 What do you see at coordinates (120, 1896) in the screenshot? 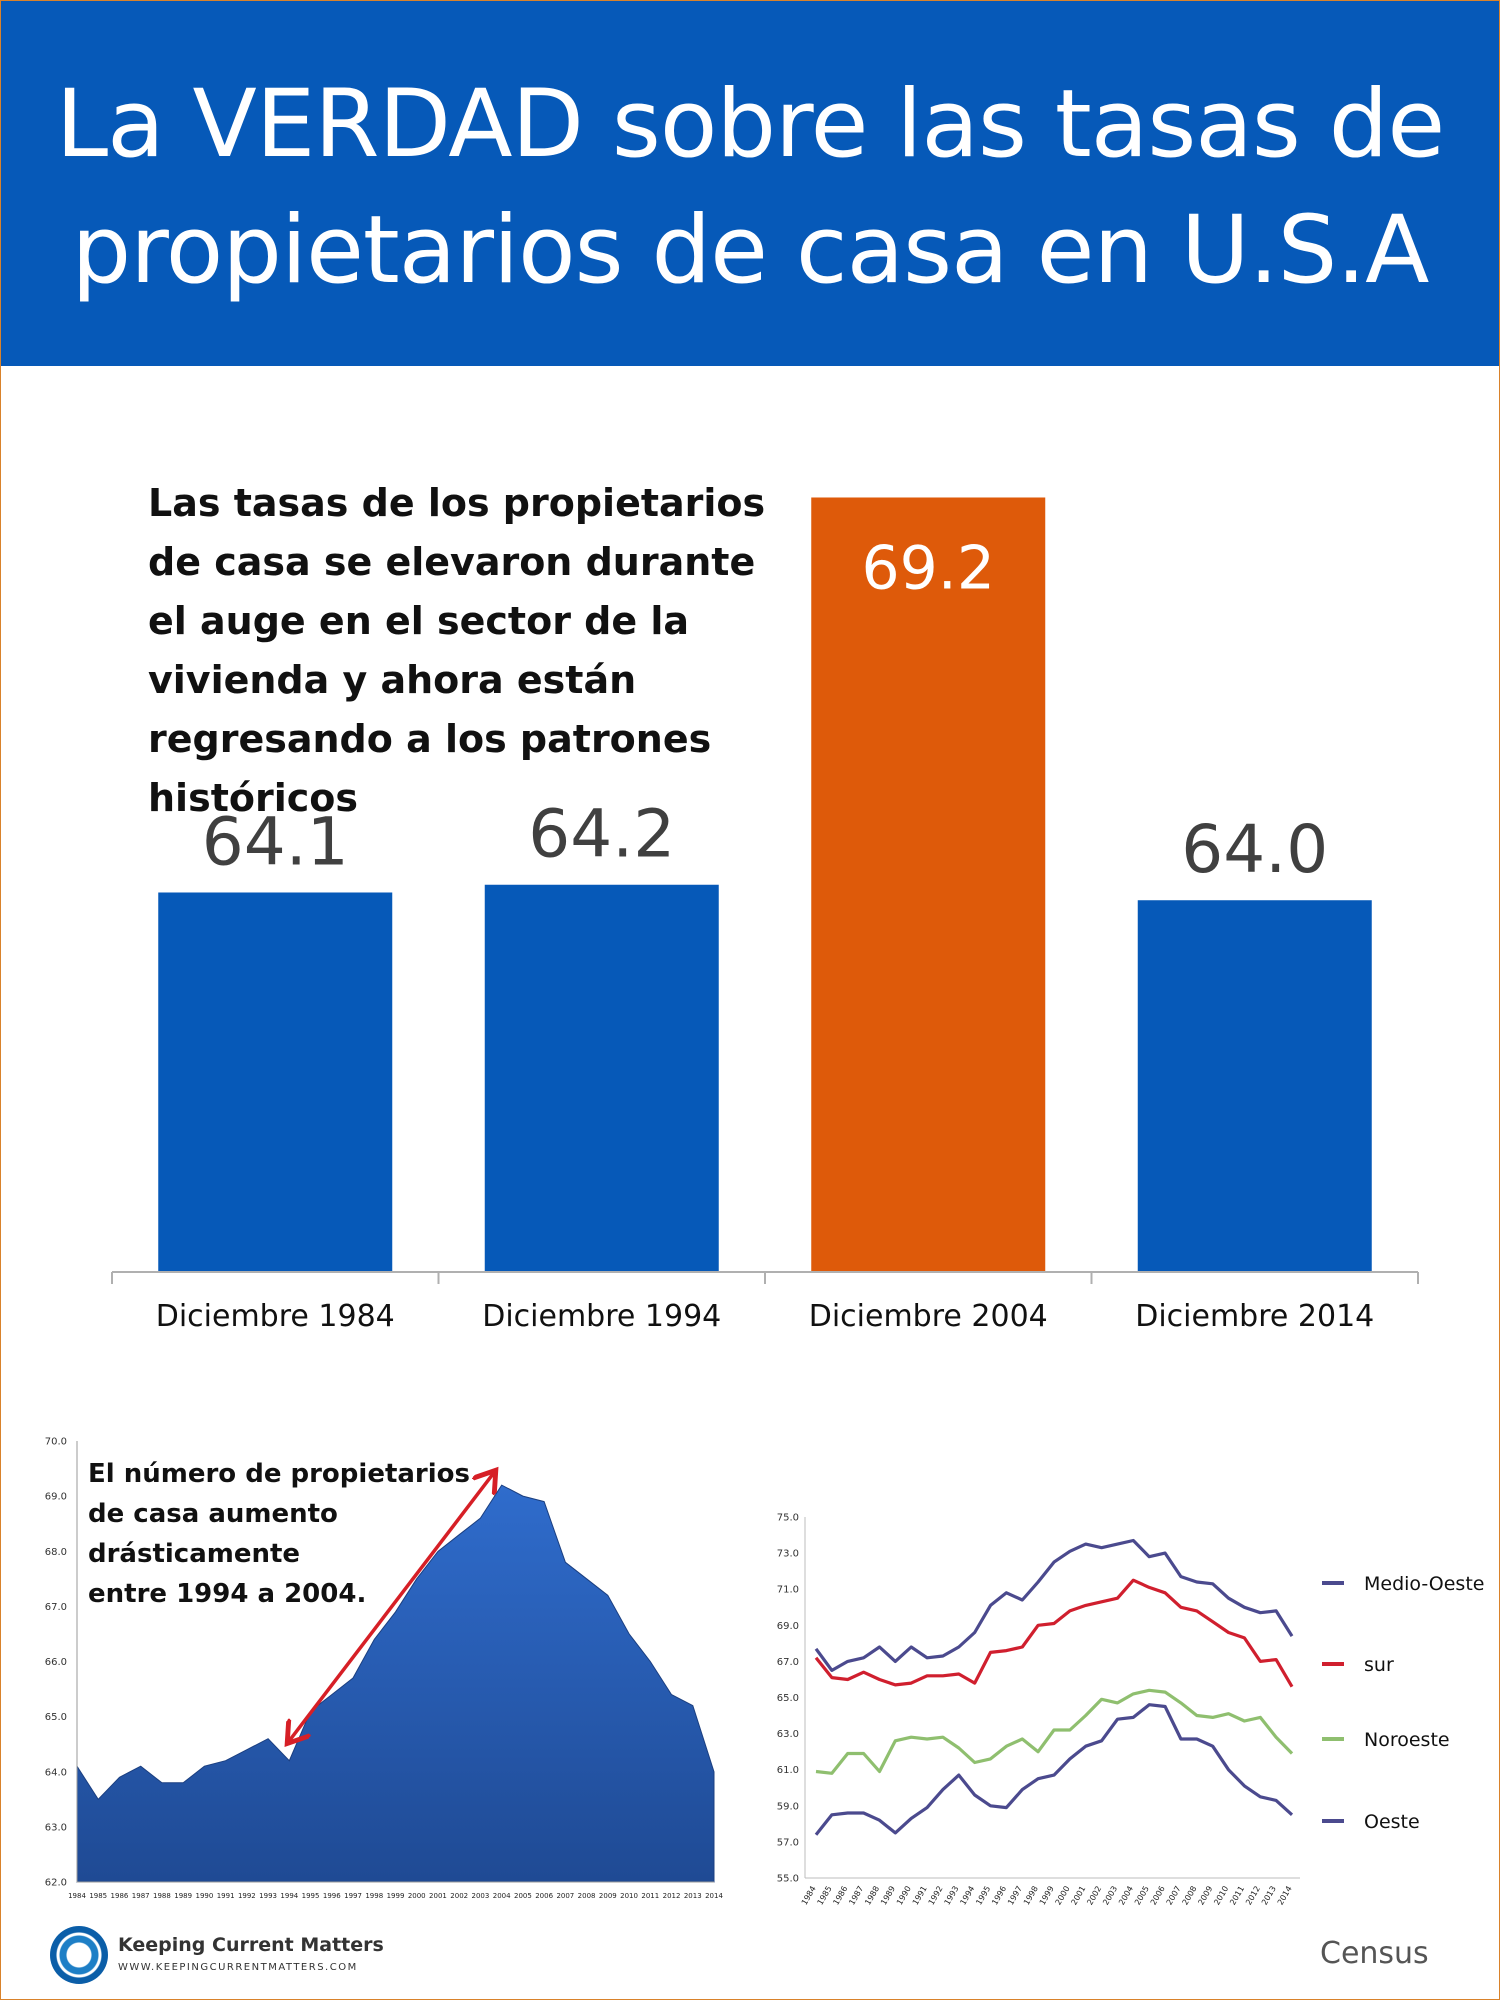
I see `area-x-tick-label-2: 1986` at bounding box center [120, 1896].